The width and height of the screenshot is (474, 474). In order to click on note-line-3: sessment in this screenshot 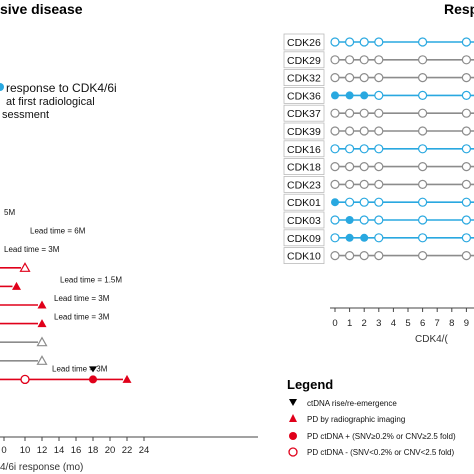, I will do `click(25, 115)`.